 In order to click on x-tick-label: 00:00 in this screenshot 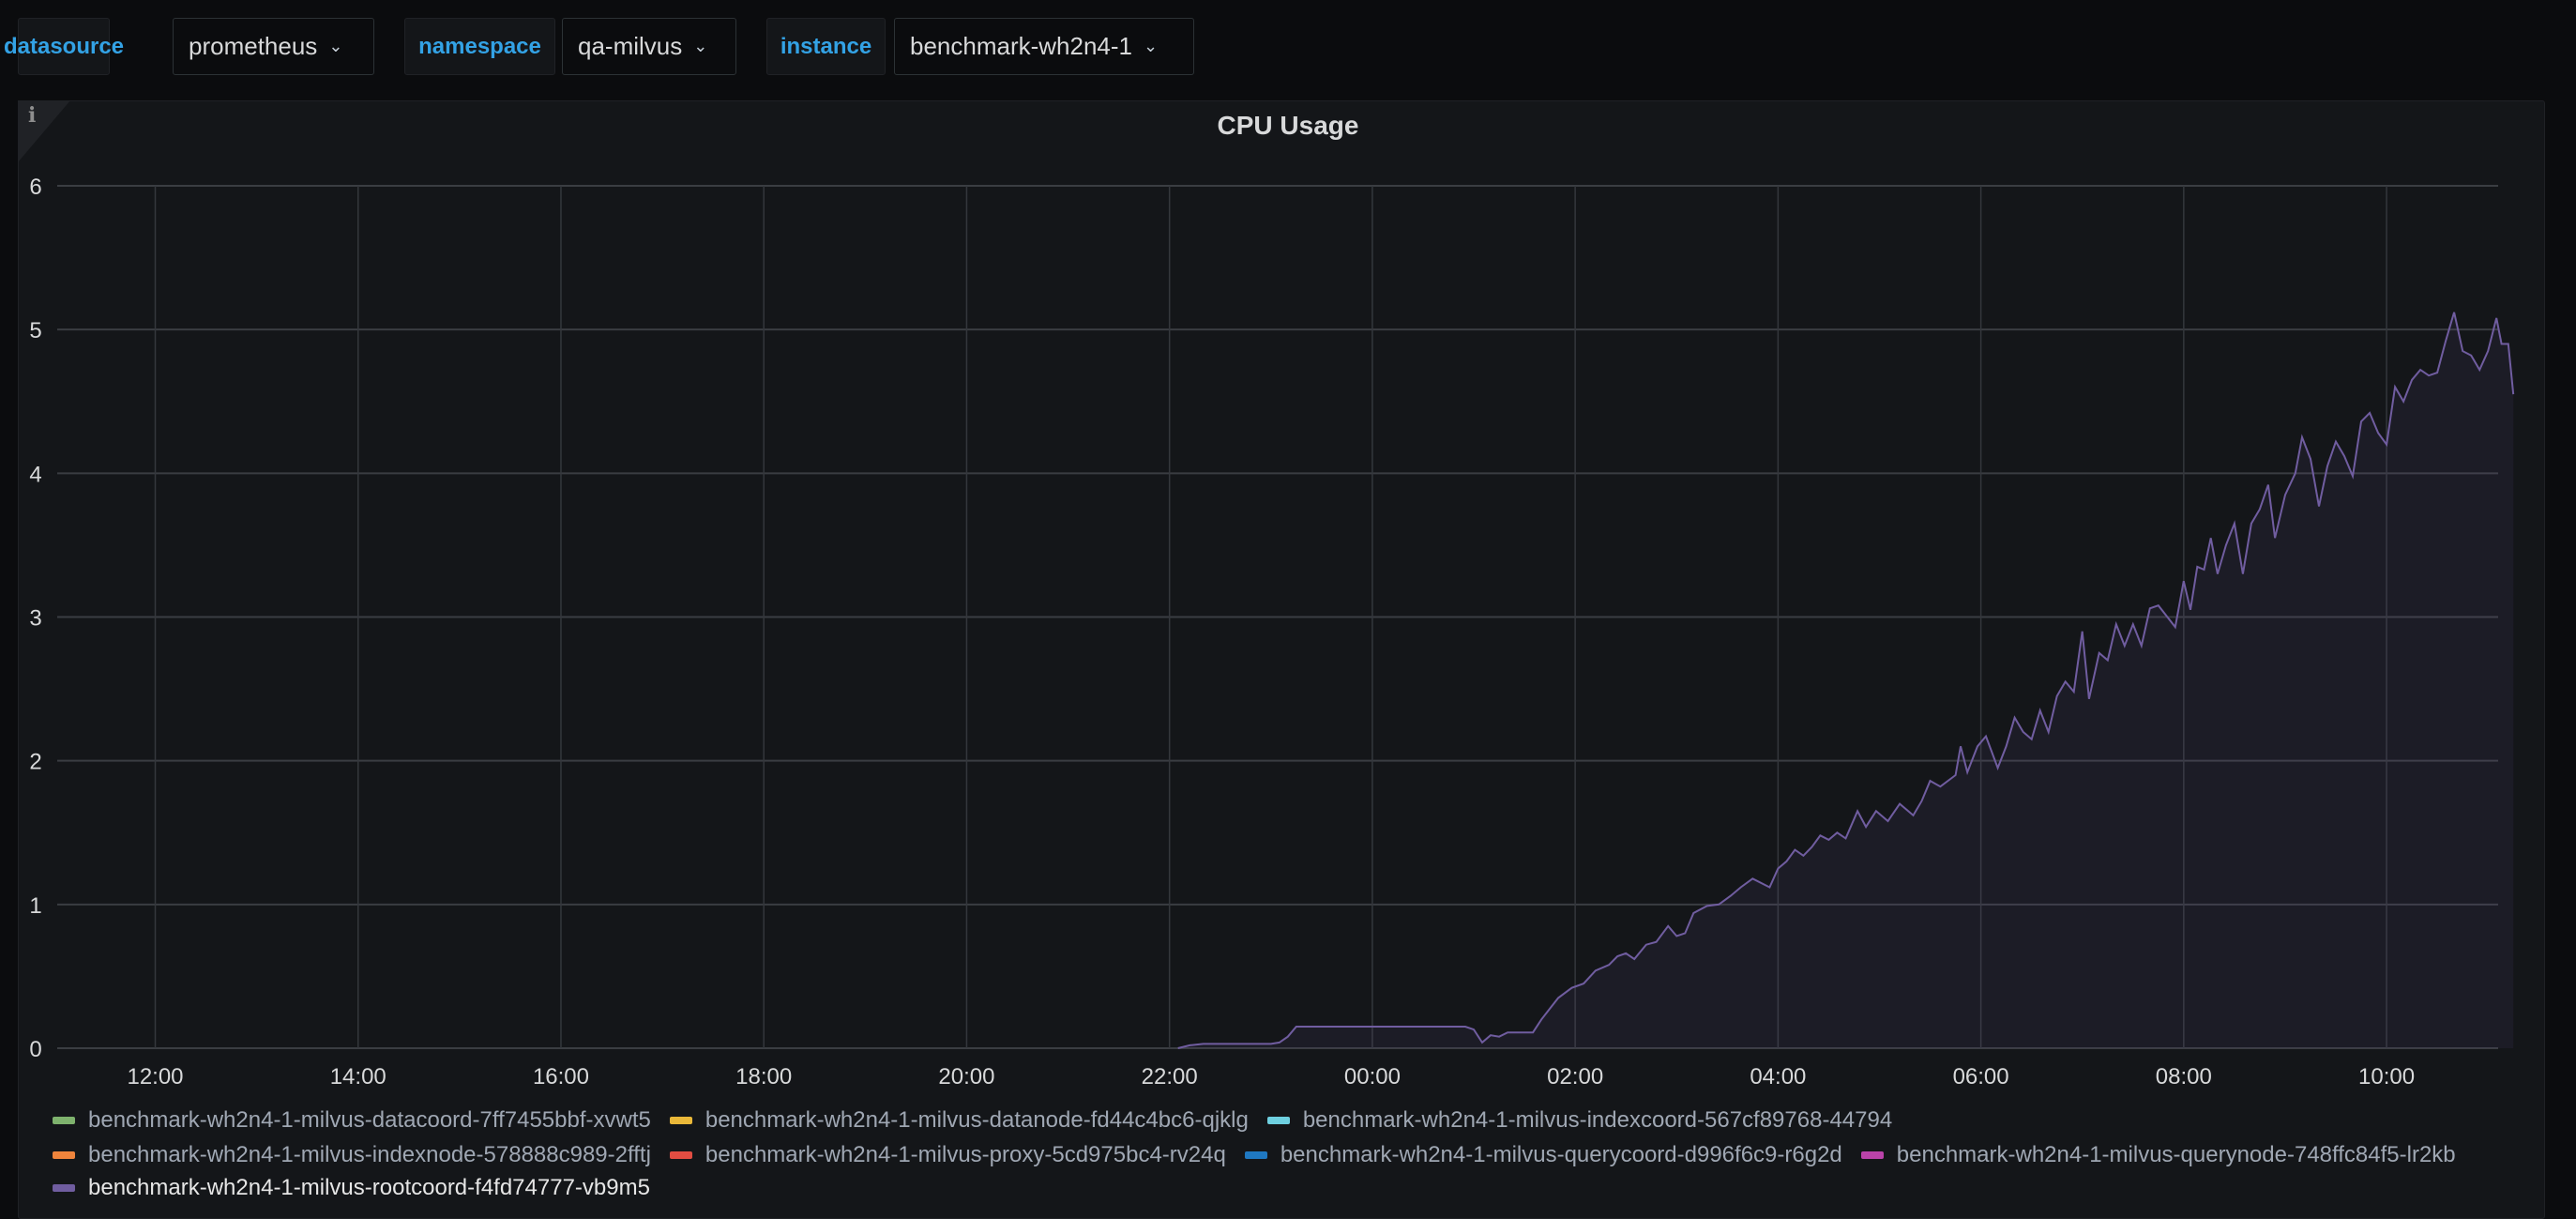, I will do `click(1372, 1077)`.